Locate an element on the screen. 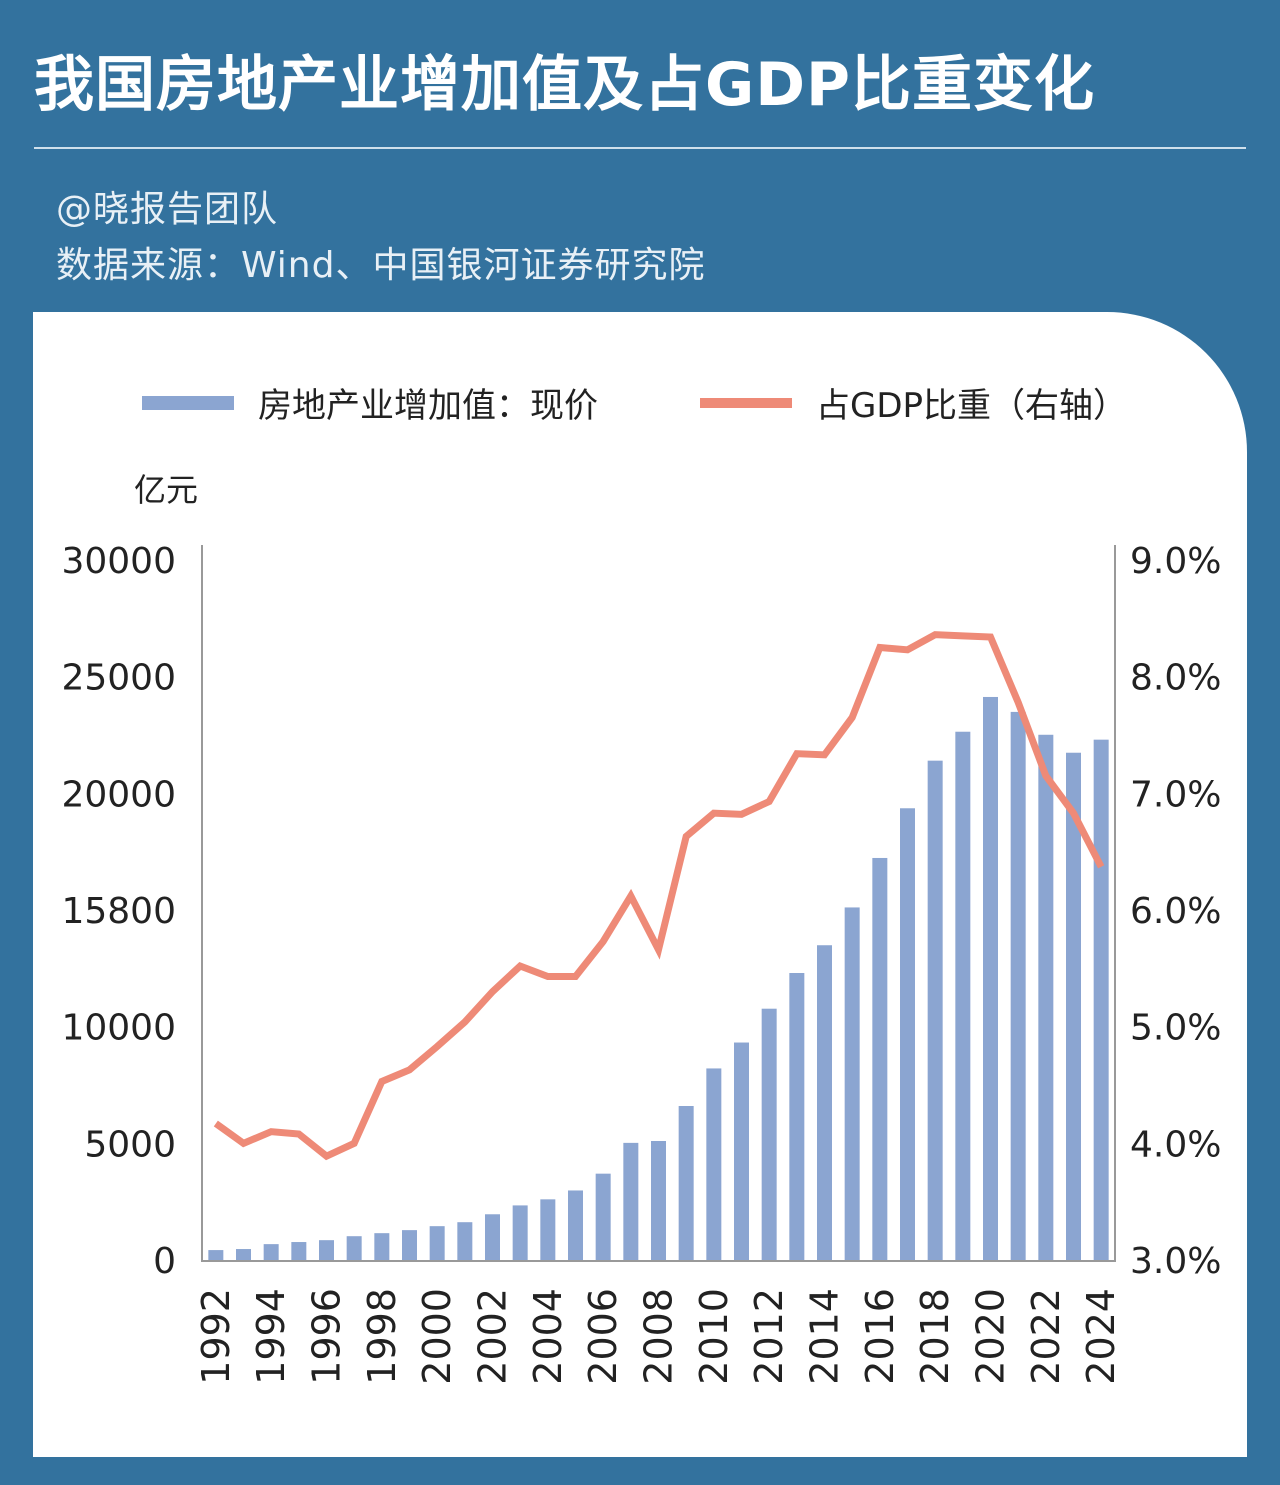 This screenshot has width=1280, height=1485. bar-2012 is located at coordinates (769, 1134).